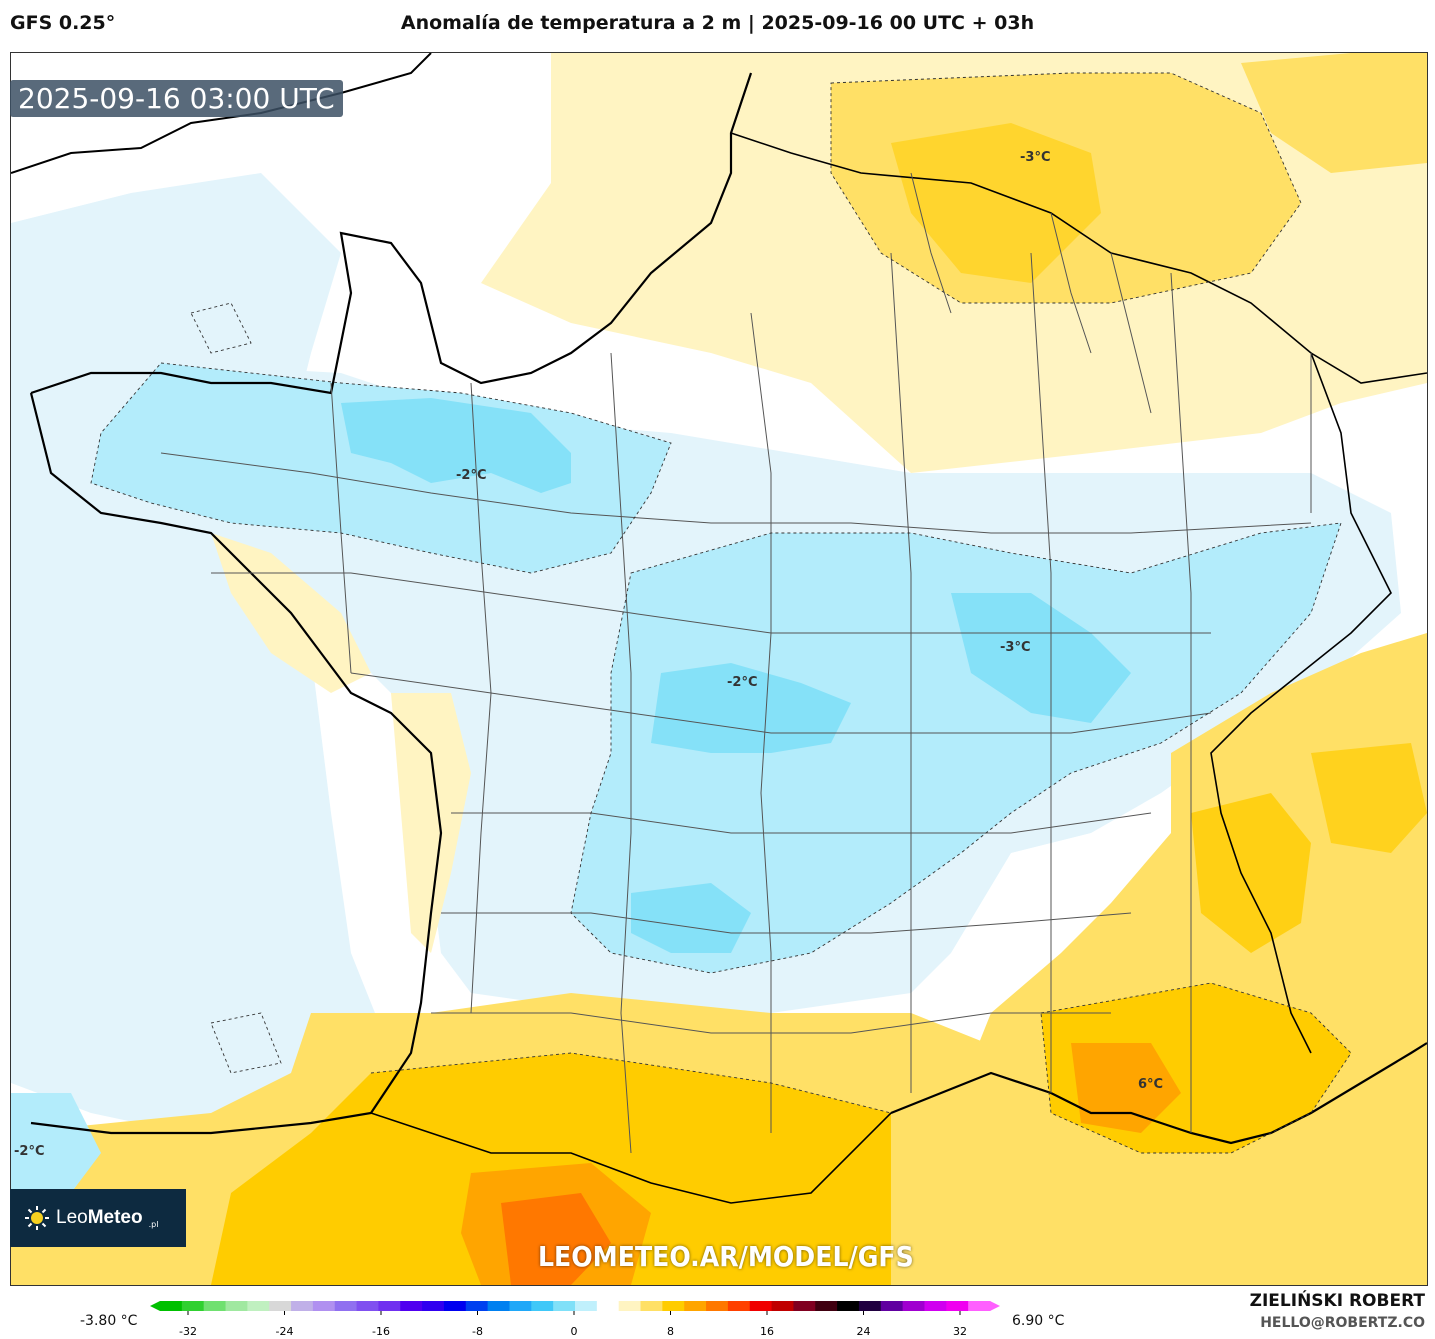 The image size is (1435, 1339). I want to click on valid-time-badge: 2025-09-16 03:00 UTC, so click(176, 98).